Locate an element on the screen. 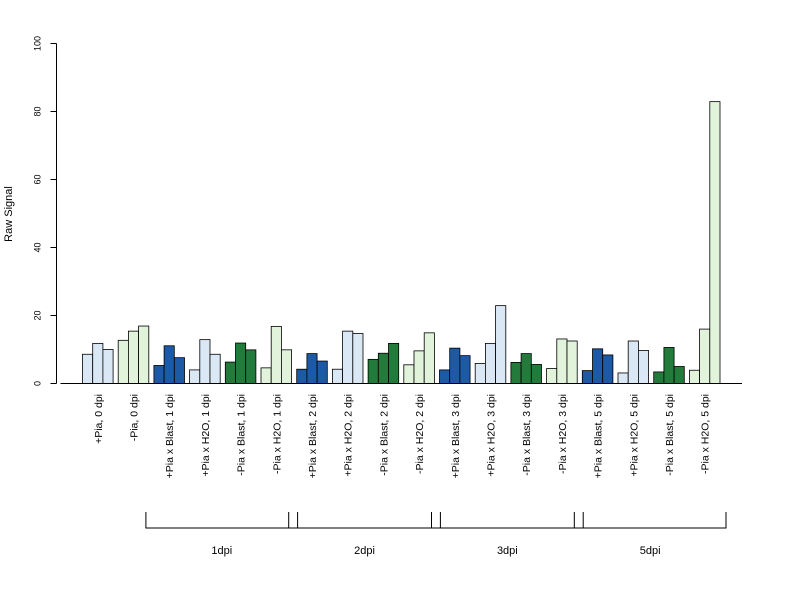  x-tick-label: +Pia, 0 dpi is located at coordinates (99, 419).